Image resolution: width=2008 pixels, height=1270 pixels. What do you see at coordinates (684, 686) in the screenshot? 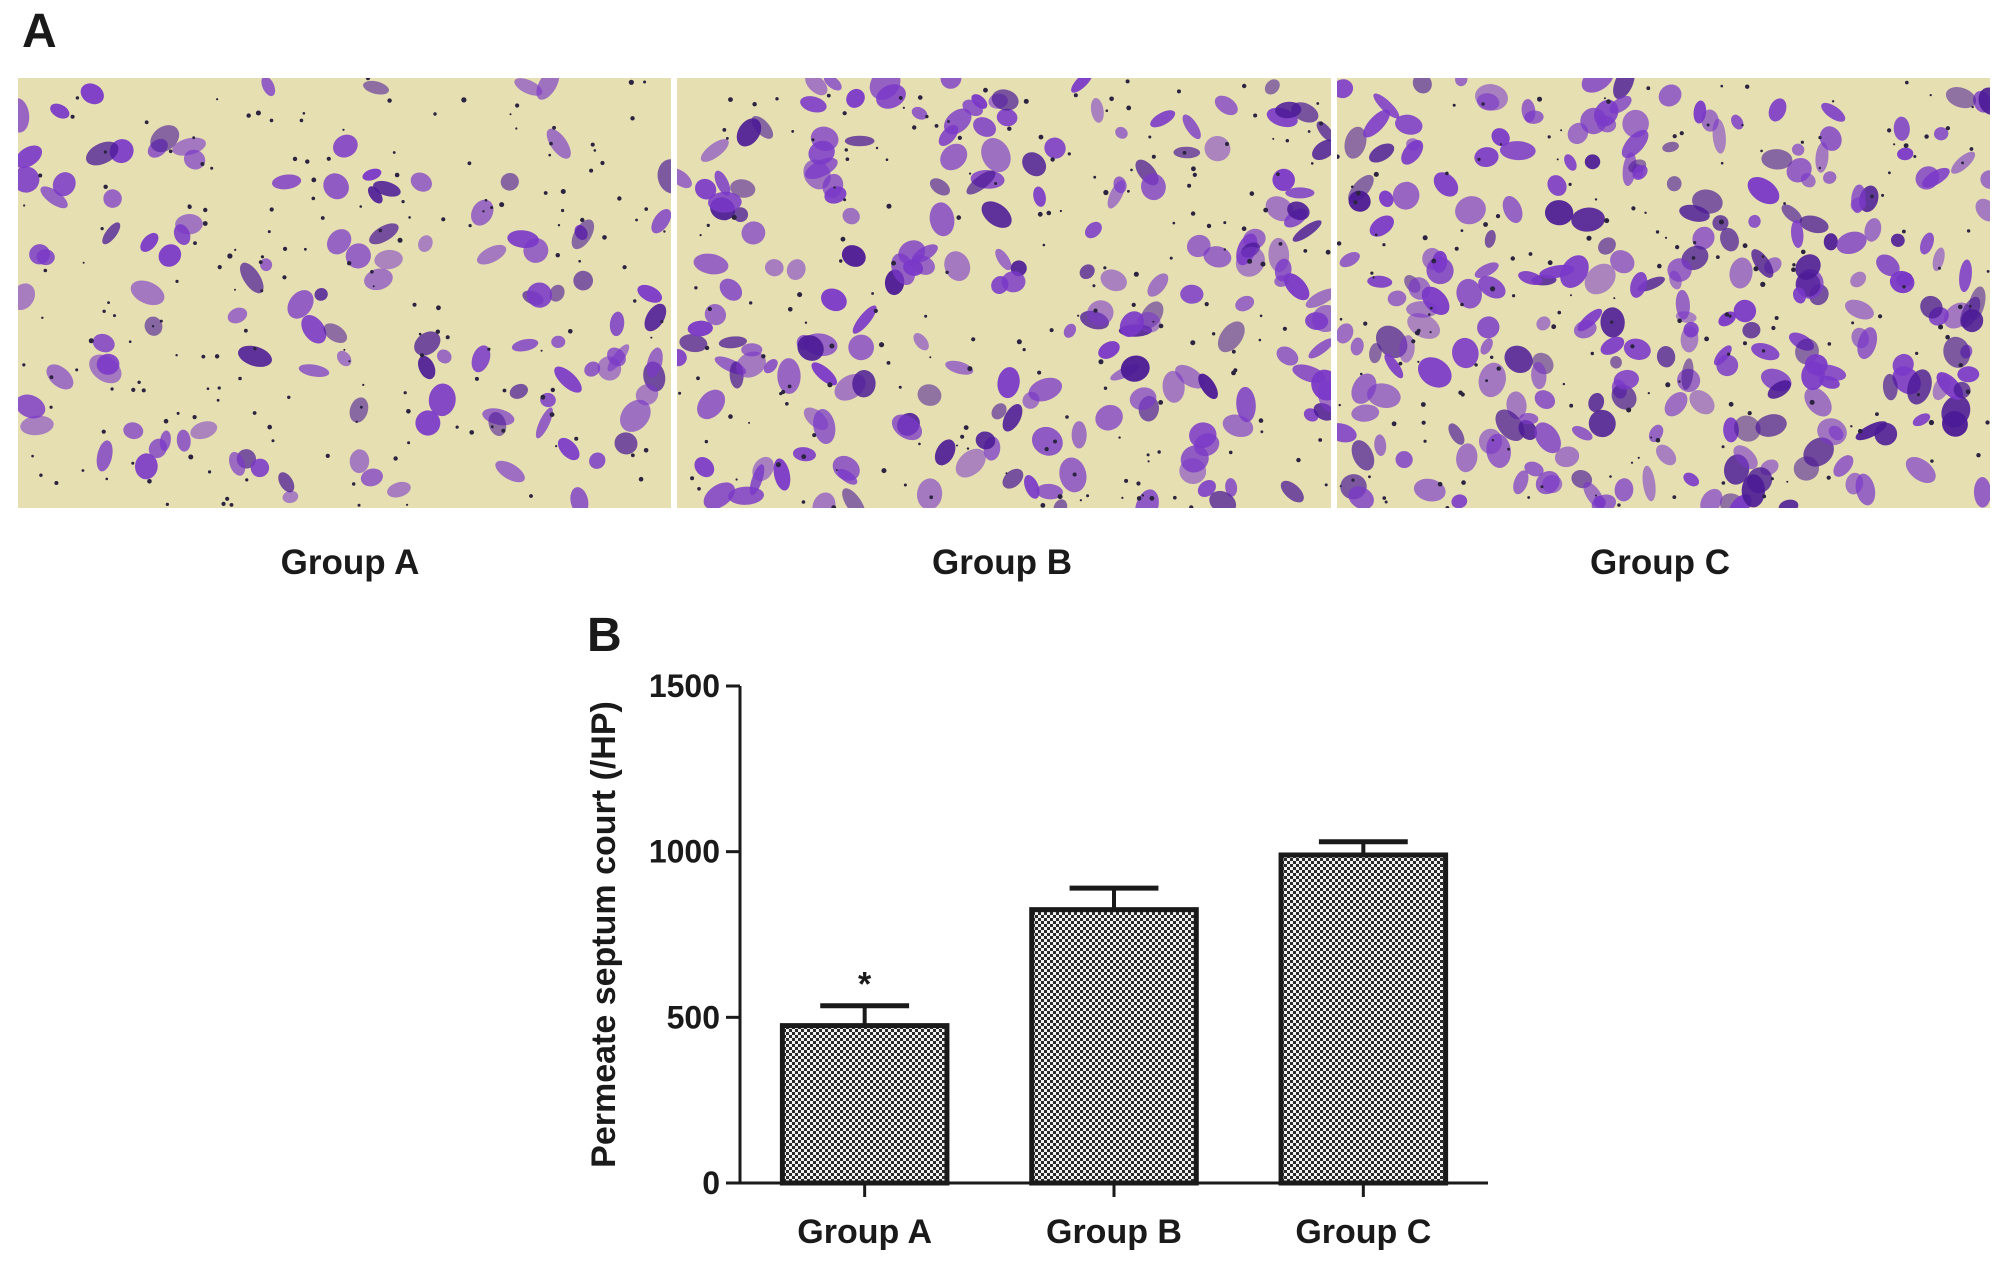
I see `y-tick-label: 1500` at bounding box center [684, 686].